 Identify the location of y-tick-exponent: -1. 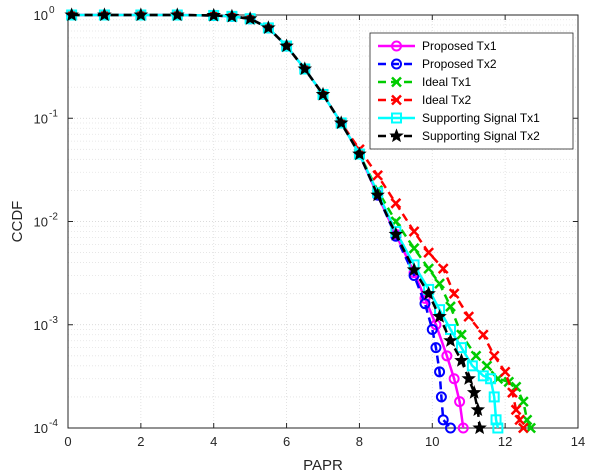
(53, 113).